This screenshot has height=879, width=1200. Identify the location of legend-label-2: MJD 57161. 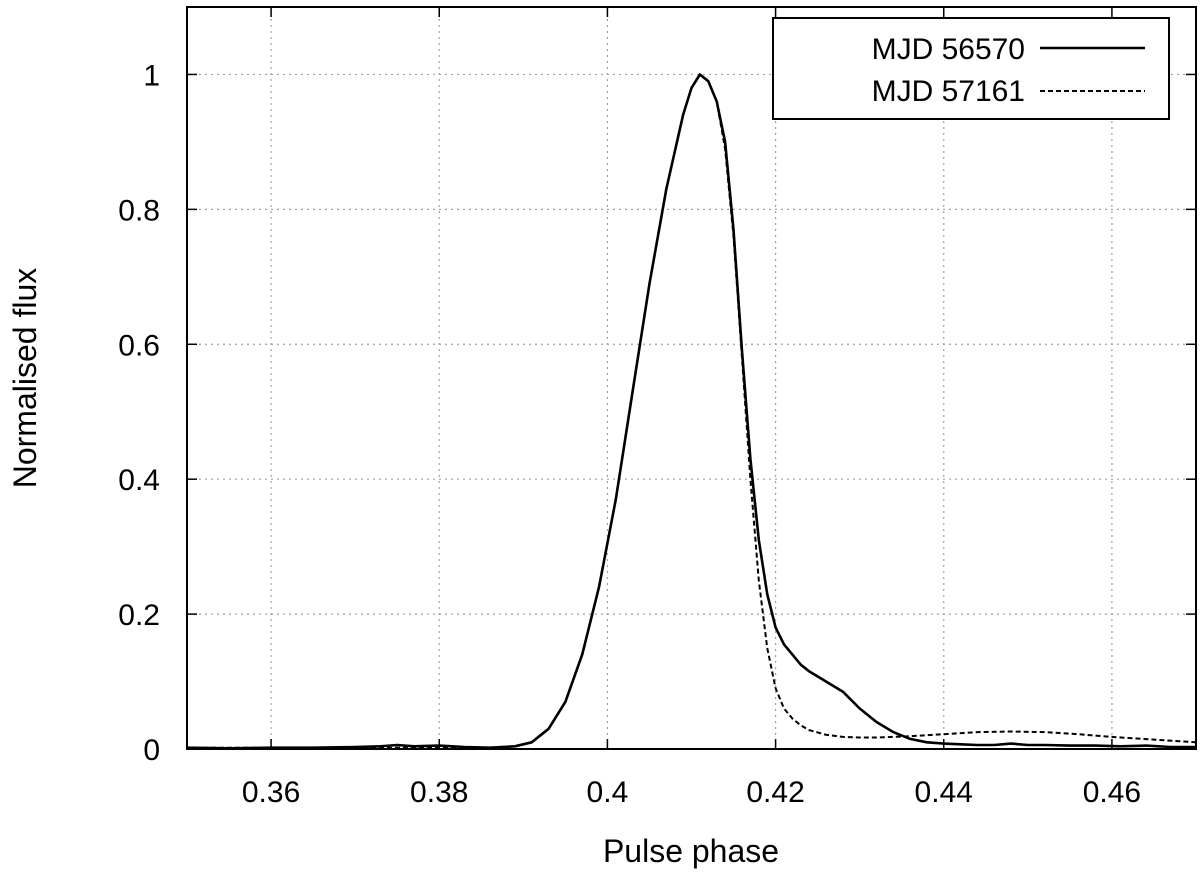
(948, 91).